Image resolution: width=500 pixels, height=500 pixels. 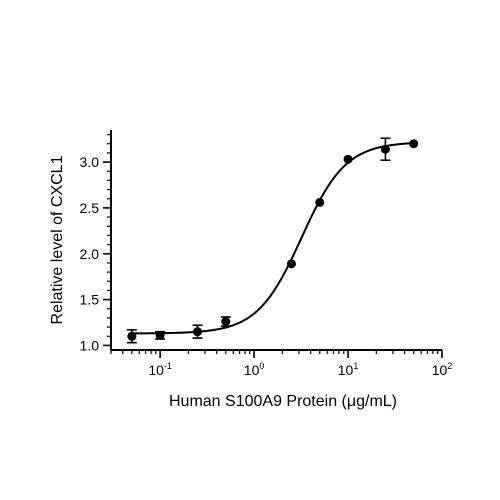 What do you see at coordinates (90, 254) in the screenshot?
I see `y-tick-label: 2.0` at bounding box center [90, 254].